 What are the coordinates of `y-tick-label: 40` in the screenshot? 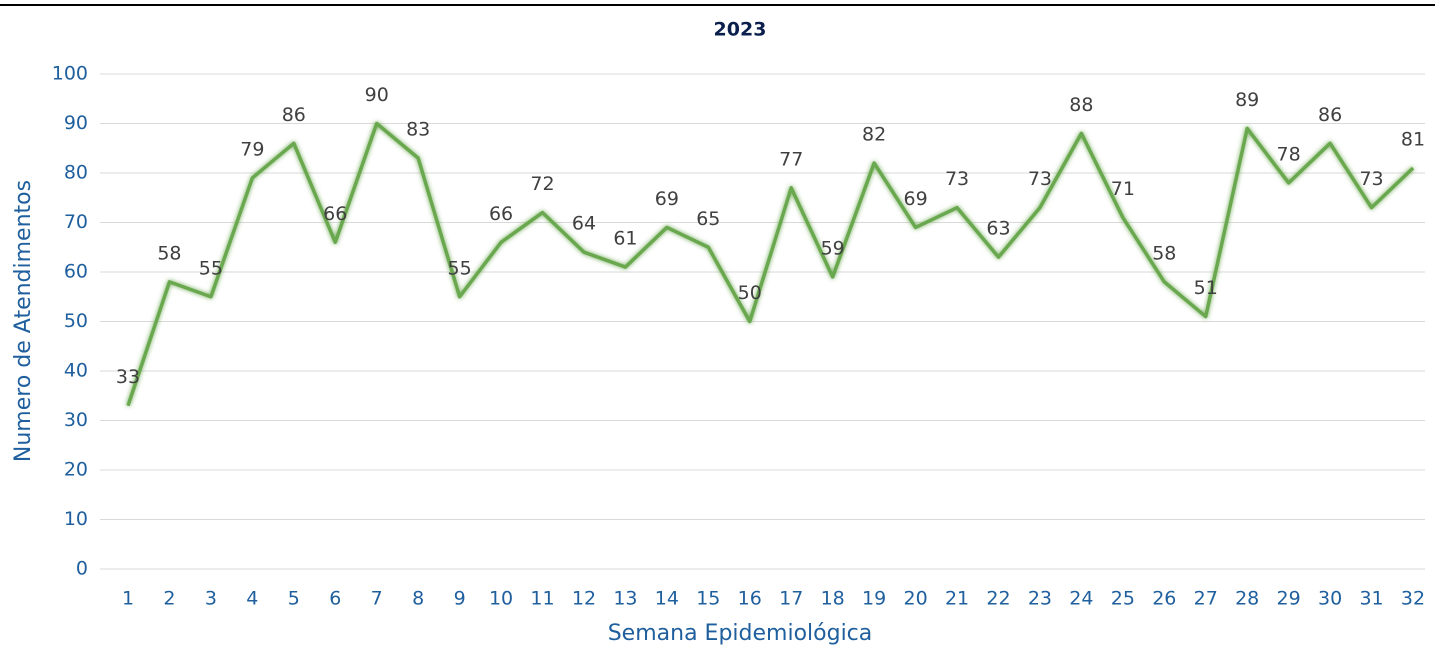 It's located at (76, 371).